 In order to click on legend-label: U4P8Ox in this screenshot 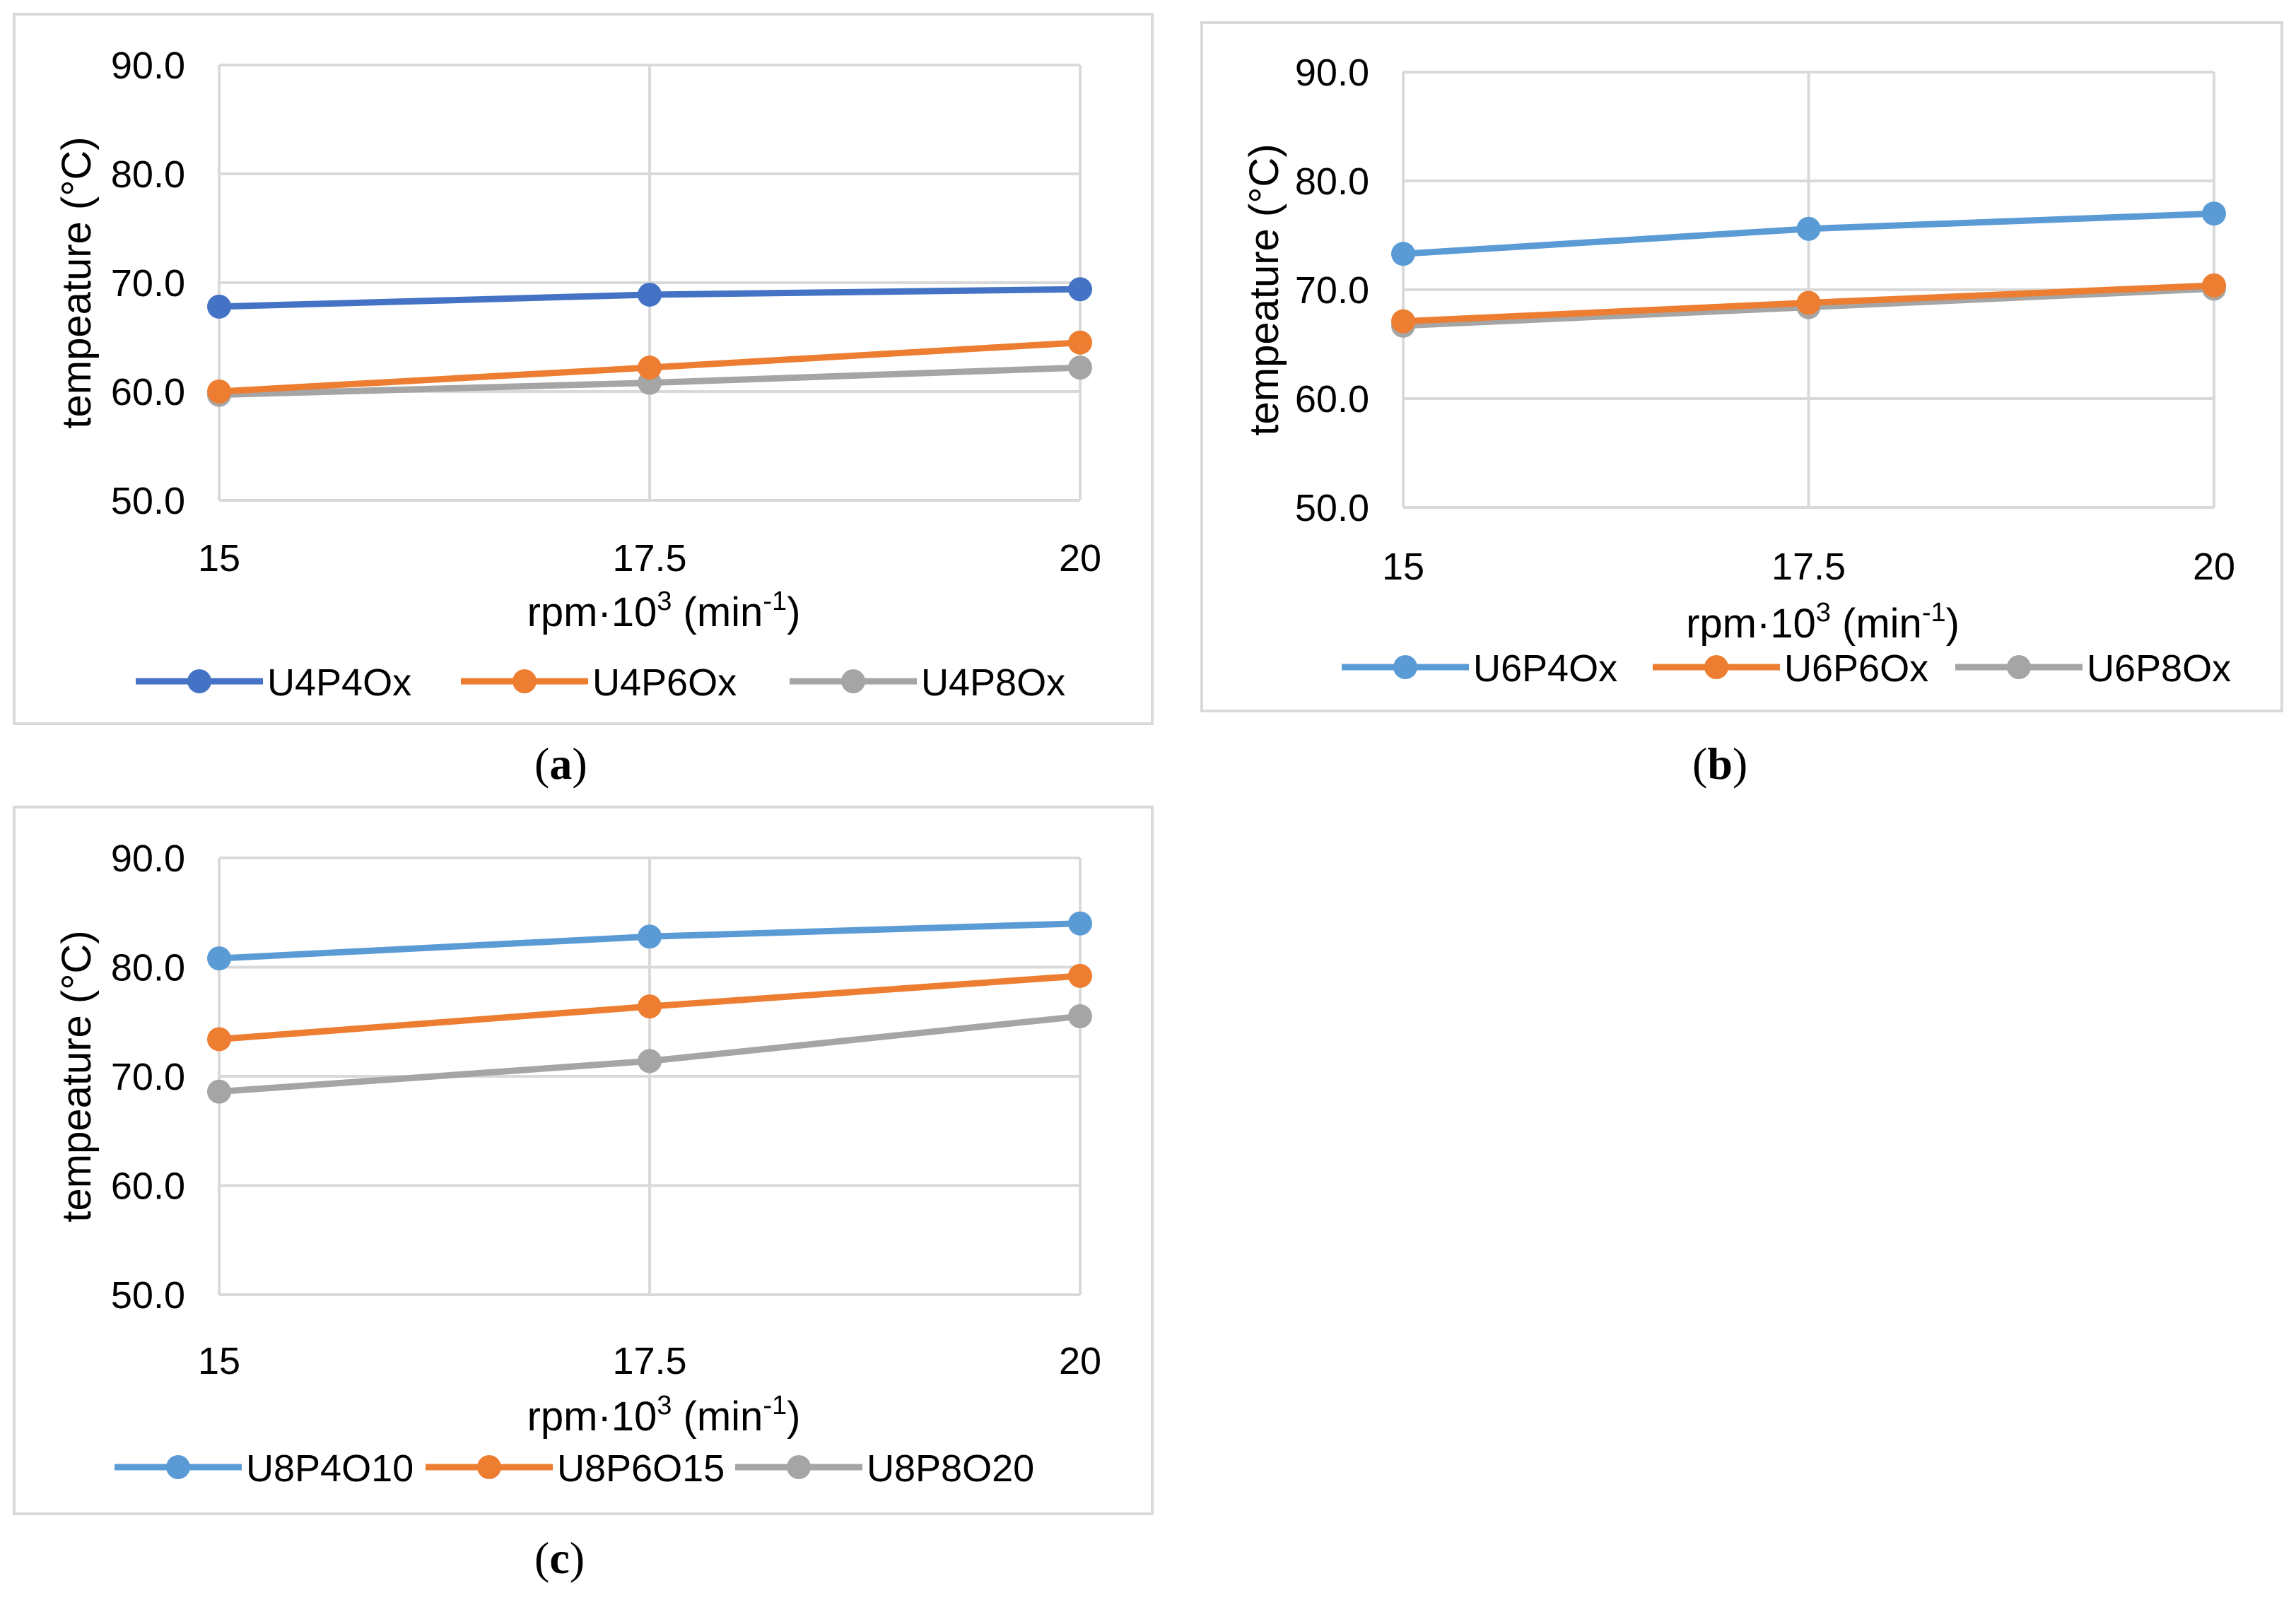, I will do `click(993, 683)`.